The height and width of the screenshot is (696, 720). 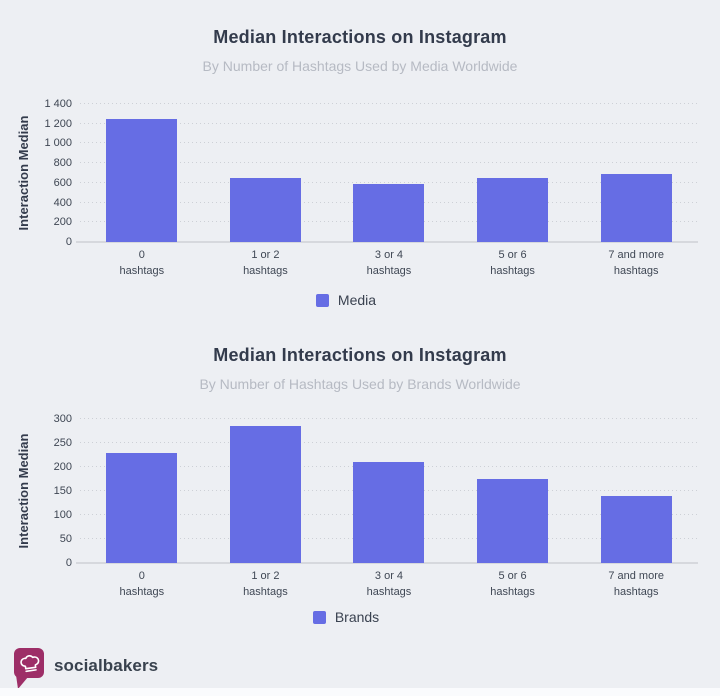 What do you see at coordinates (357, 300) in the screenshot?
I see `legend-label-media: Media` at bounding box center [357, 300].